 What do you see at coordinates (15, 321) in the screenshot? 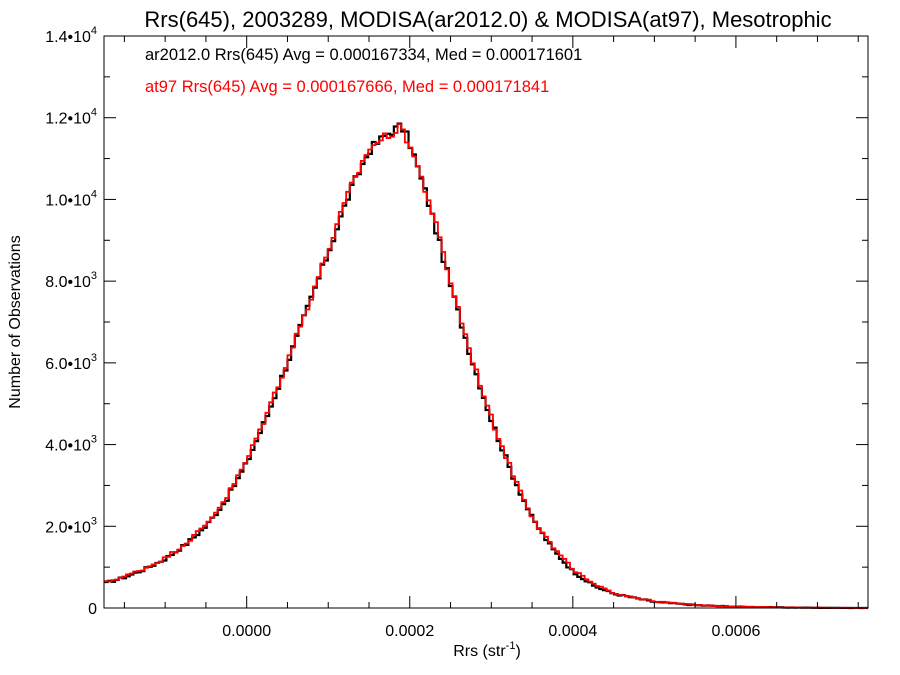
I see `y-axis-label: Number of Observations` at bounding box center [15, 321].